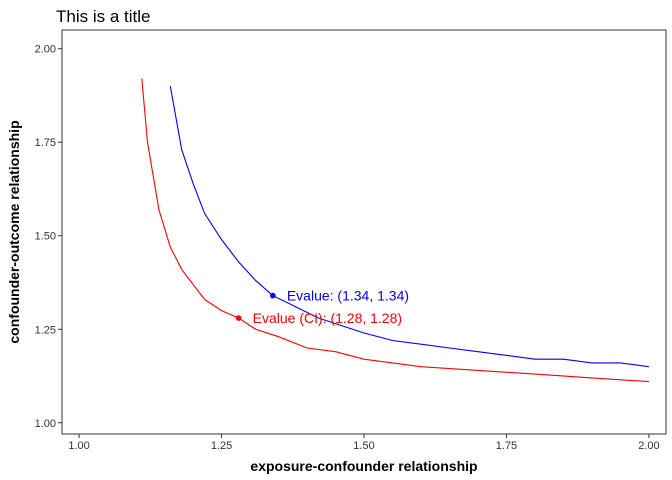  What do you see at coordinates (363, 446) in the screenshot?
I see `x-tick-label: 1.50` at bounding box center [363, 446].